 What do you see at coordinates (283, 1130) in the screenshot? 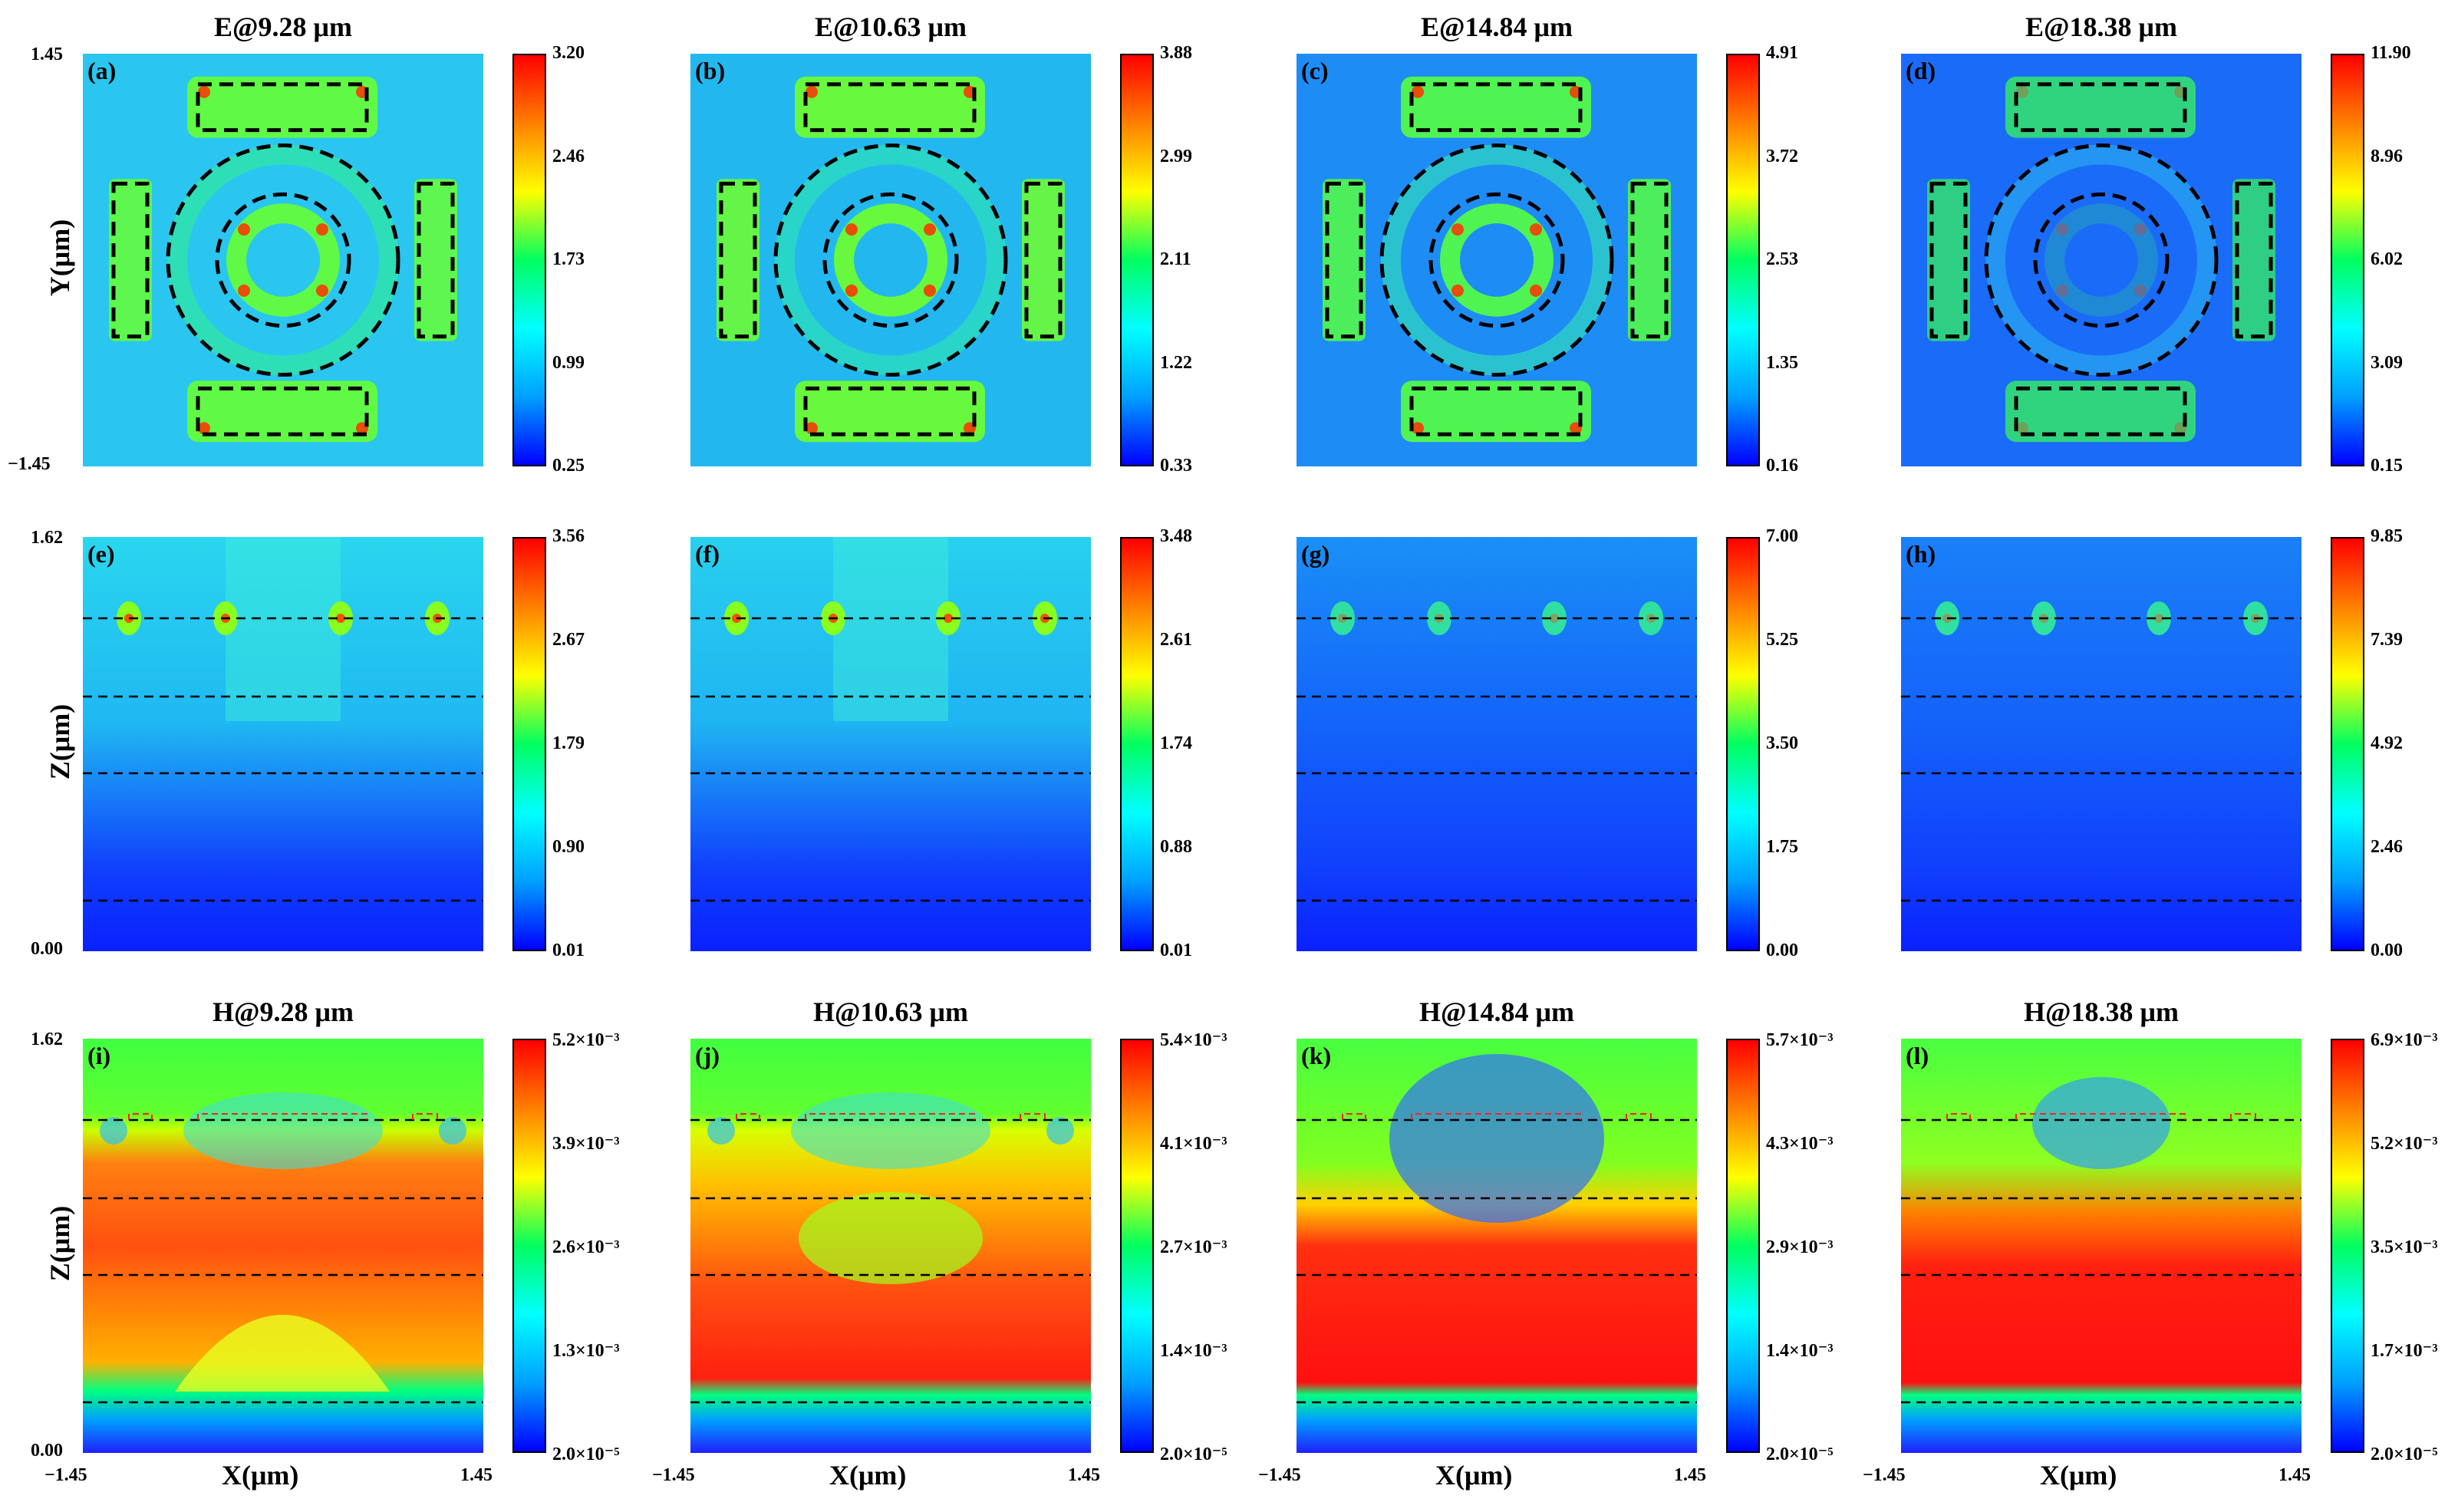
I see `resonance-dip` at bounding box center [283, 1130].